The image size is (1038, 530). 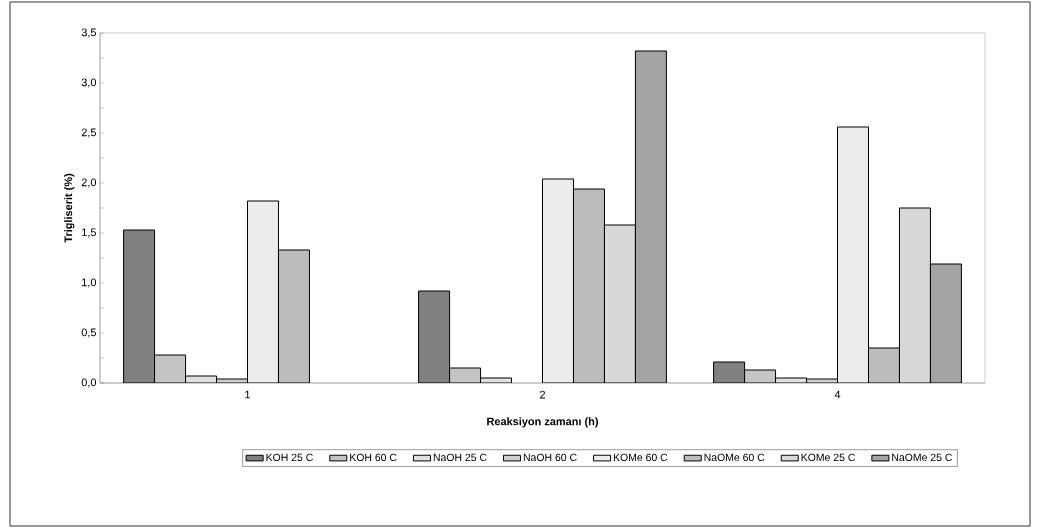 I want to click on y-axis-title: Trigliserit (%), so click(x=69, y=208).